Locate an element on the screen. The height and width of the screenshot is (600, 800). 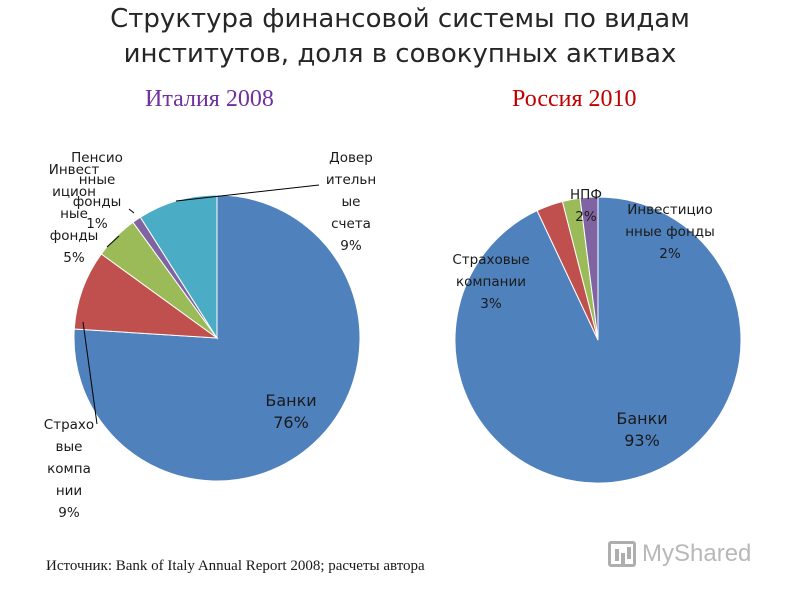
italy-leader-trust is located at coordinates (247, 193).